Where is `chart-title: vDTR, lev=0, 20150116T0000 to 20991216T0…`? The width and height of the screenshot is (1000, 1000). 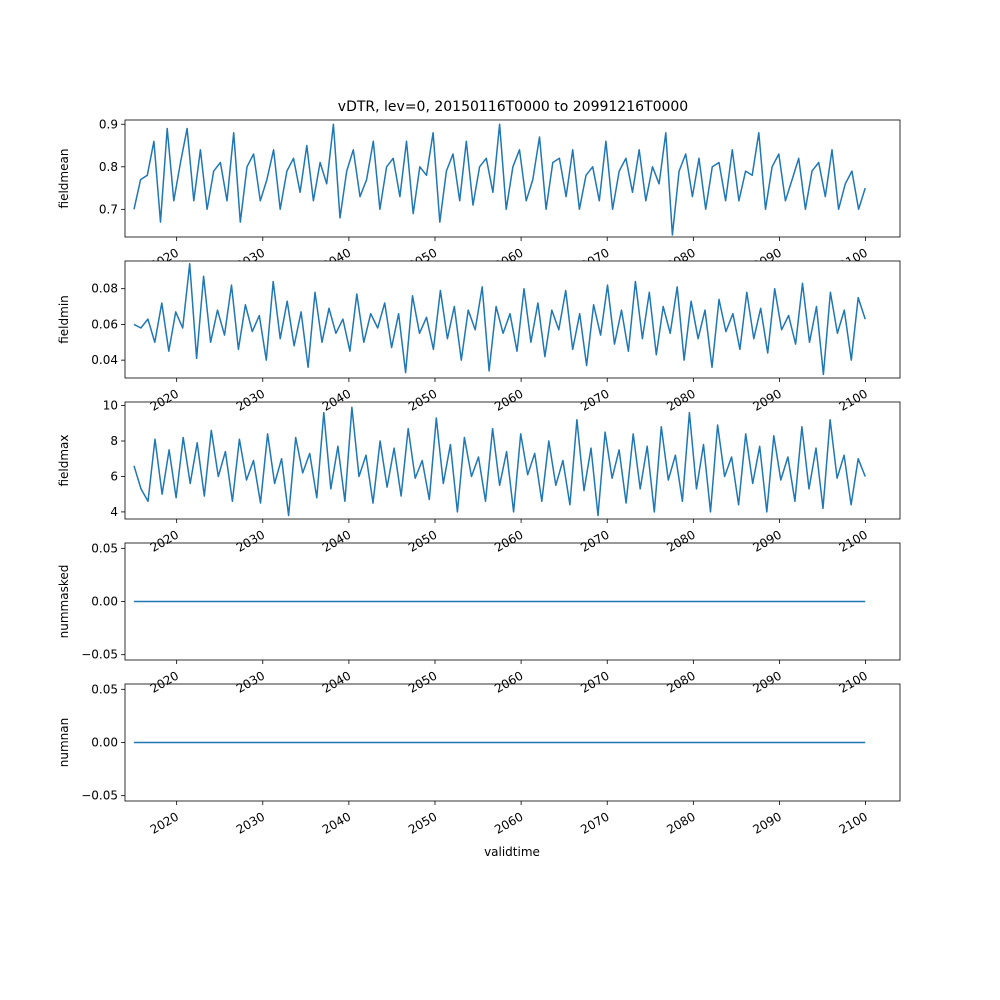 chart-title: vDTR, lev=0, 20150116T0000 to 20991216T0… is located at coordinates (513, 107).